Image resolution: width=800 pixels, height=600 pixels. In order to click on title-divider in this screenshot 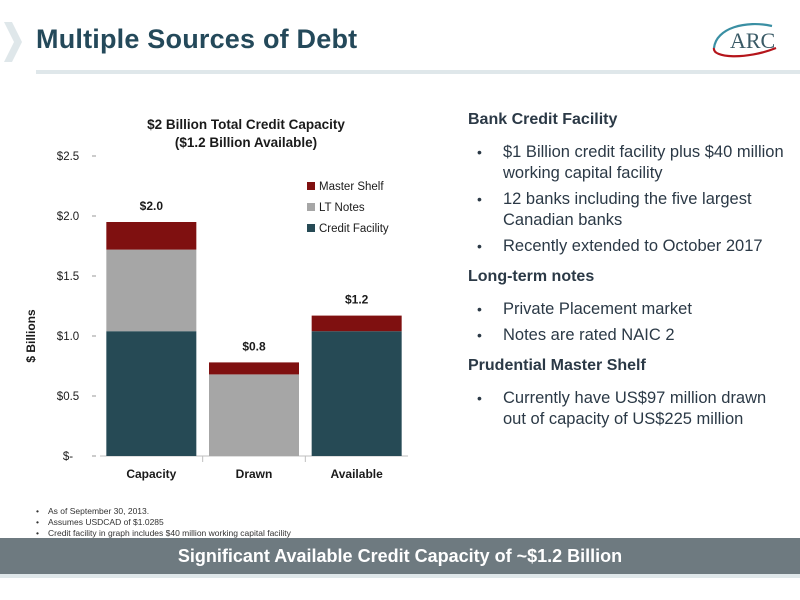, I will do `click(418, 72)`.